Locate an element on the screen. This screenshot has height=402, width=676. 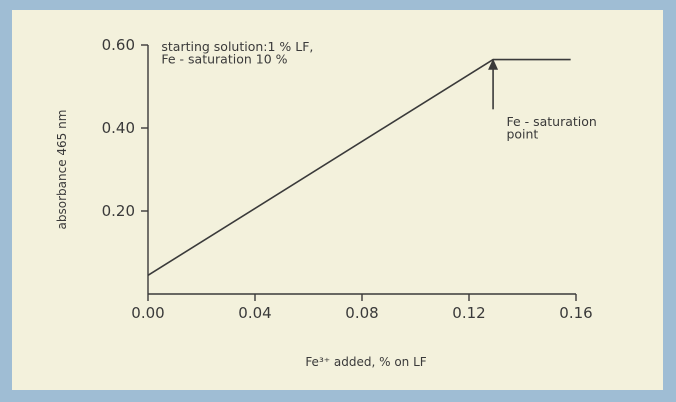
y-tick-label: 0.20 is located at coordinates (118, 211).